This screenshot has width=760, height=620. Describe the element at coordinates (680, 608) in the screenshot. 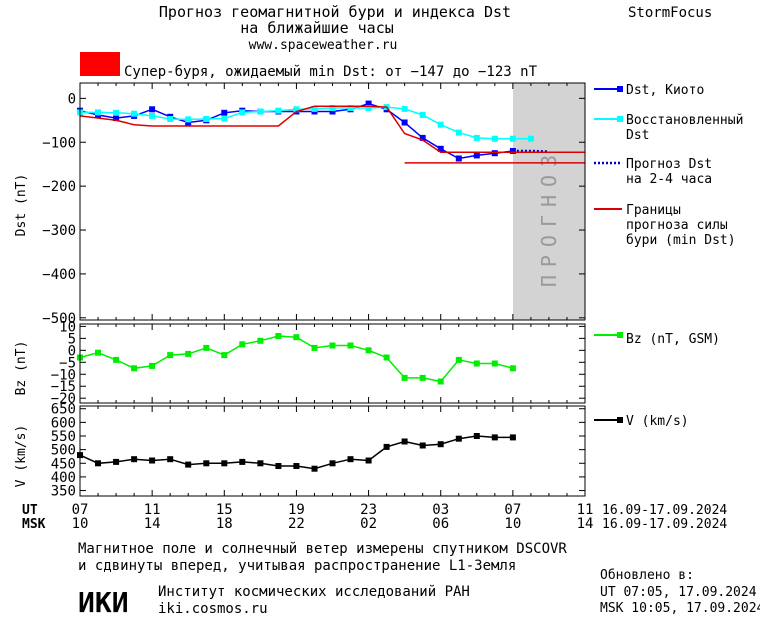

I see `updated-msk: MSK 10:05, 17.09.2024` at that location.